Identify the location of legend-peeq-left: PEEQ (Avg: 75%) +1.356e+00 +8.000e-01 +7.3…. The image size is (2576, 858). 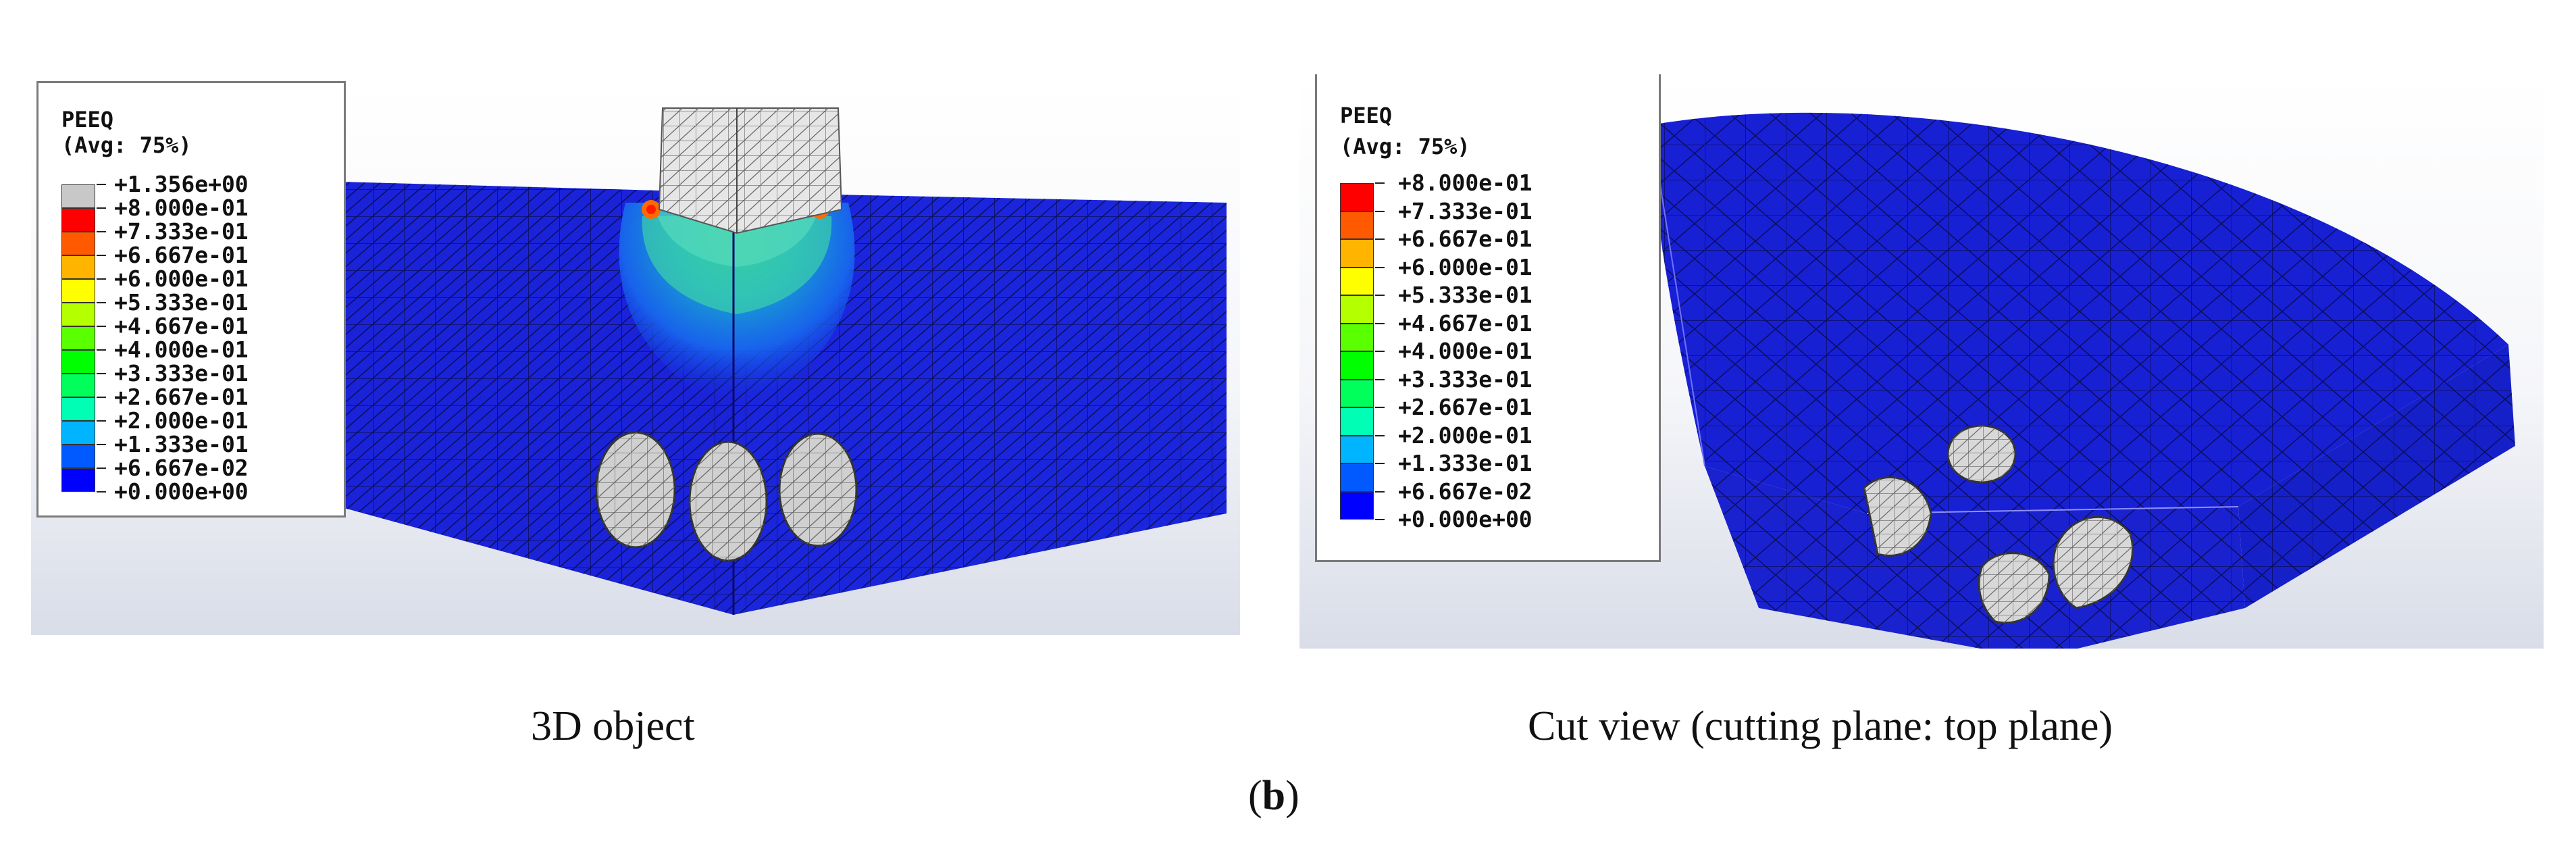
(191, 299).